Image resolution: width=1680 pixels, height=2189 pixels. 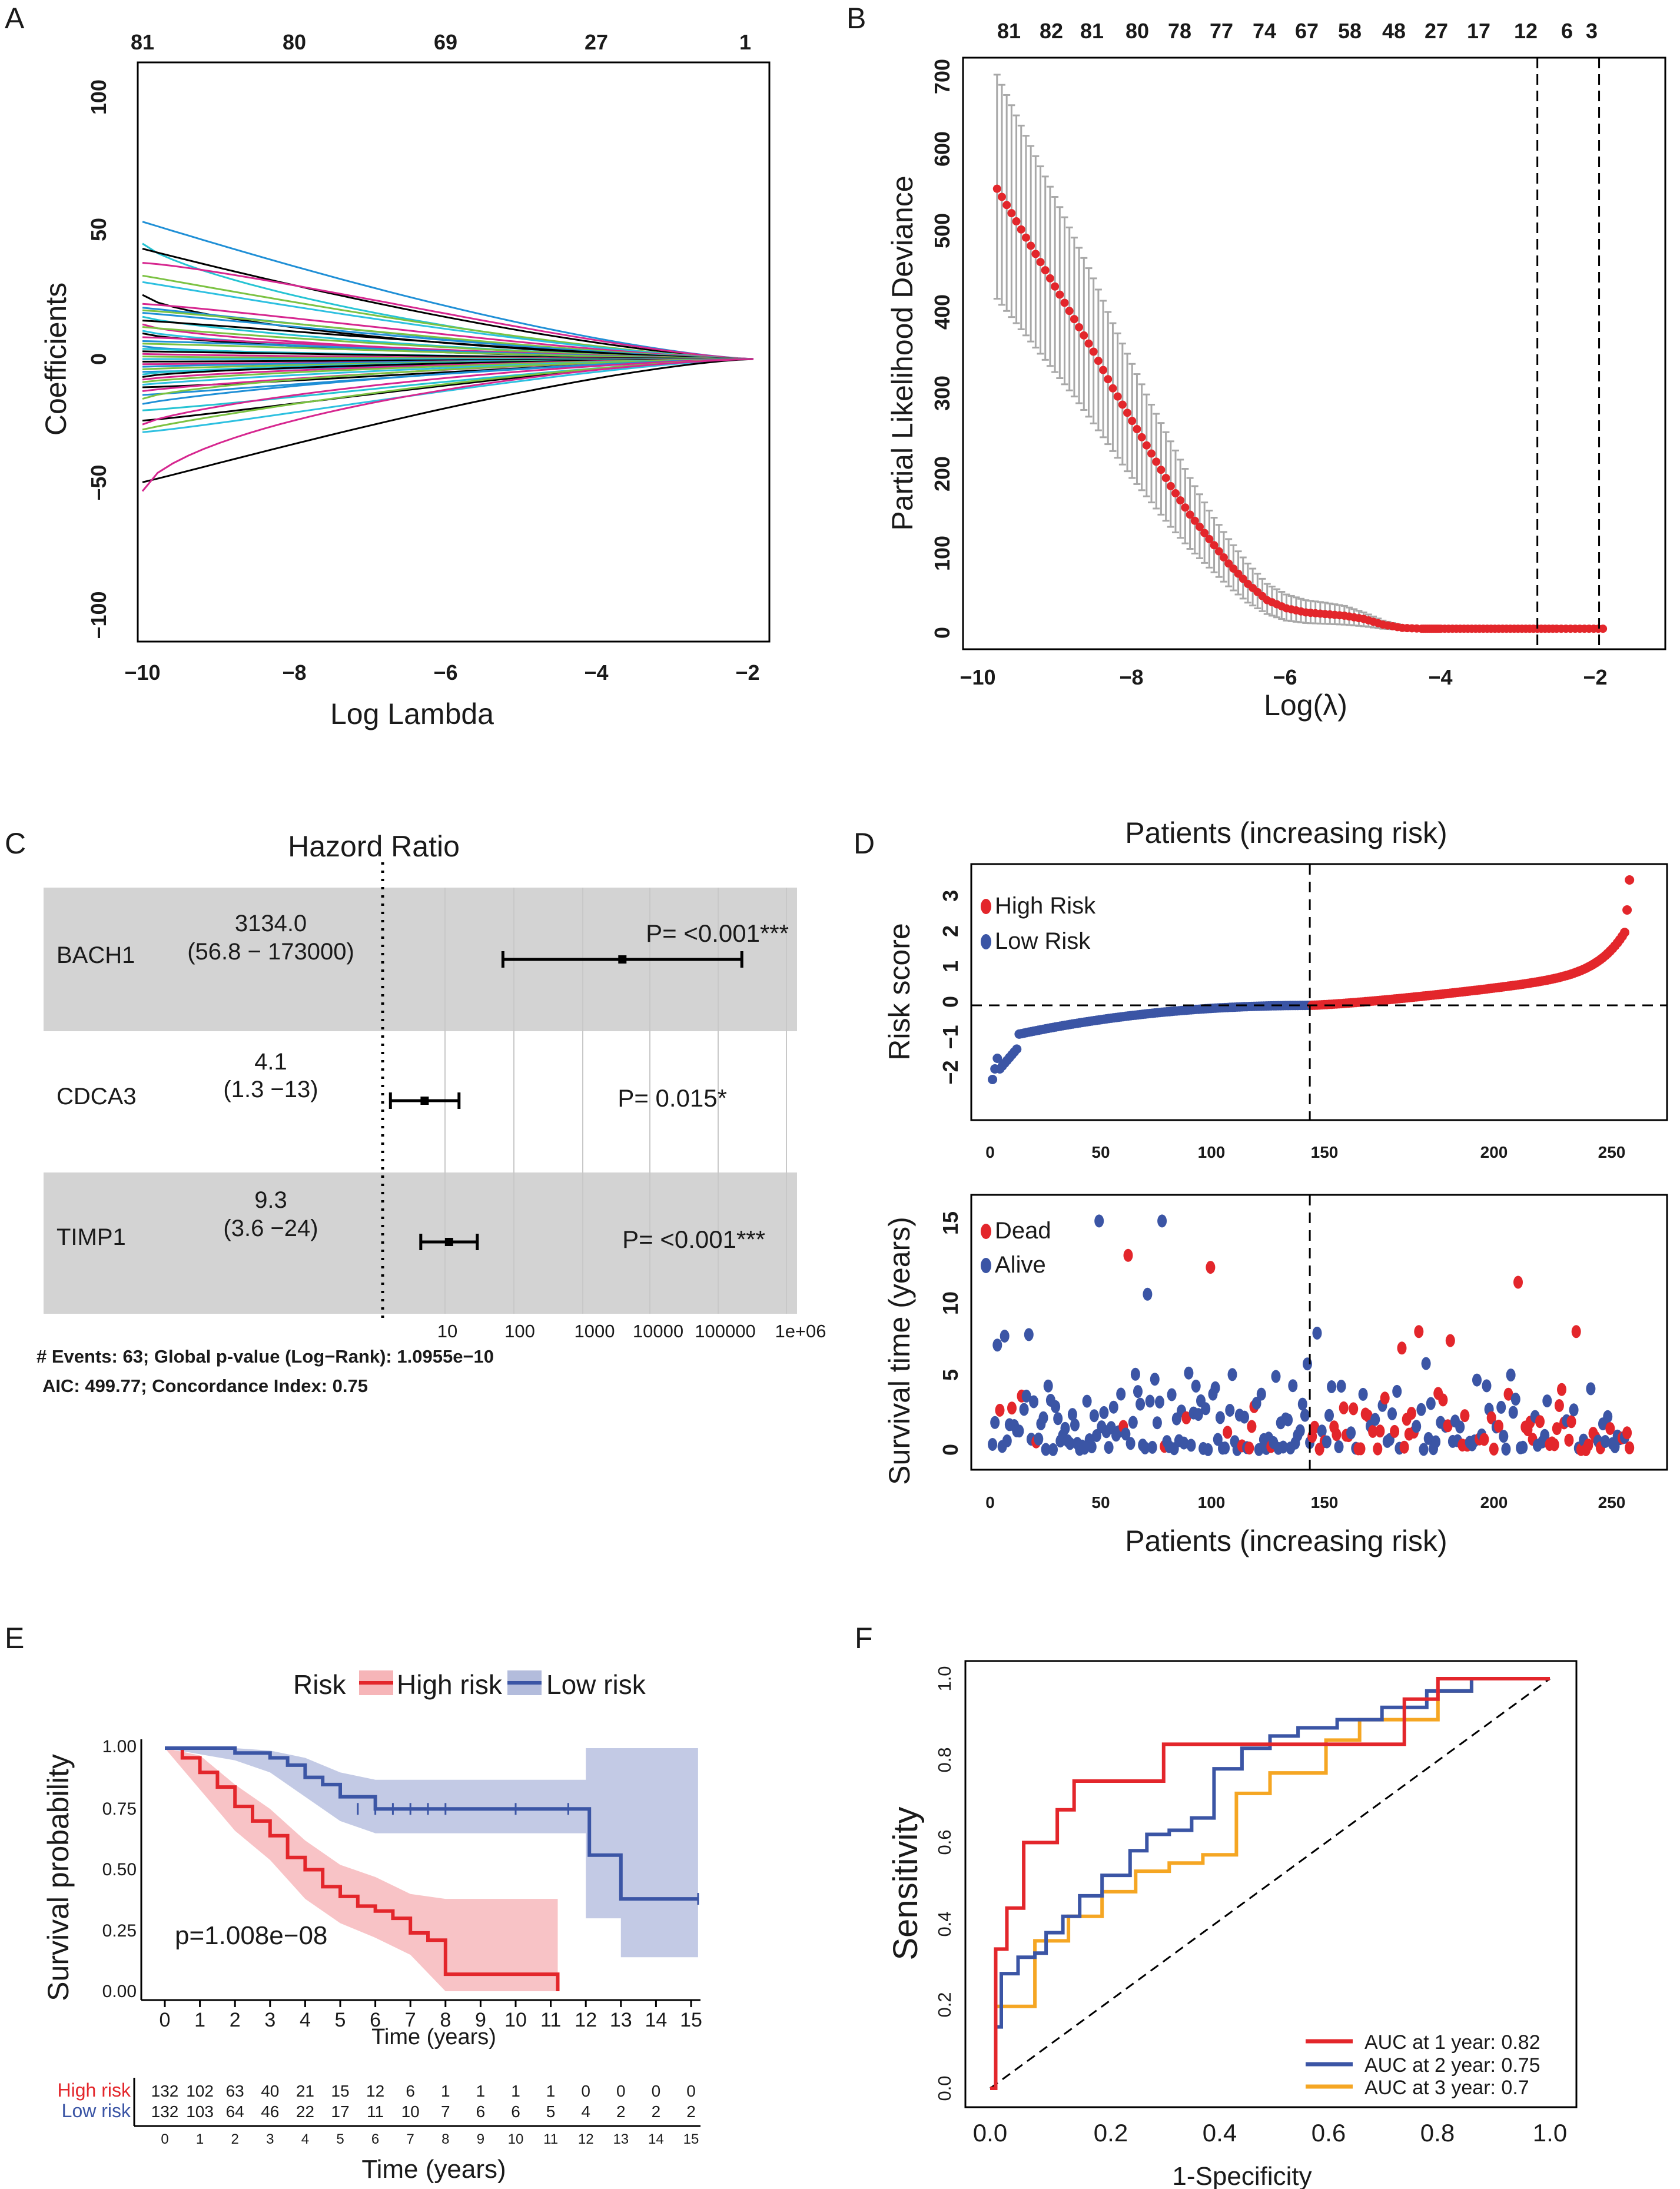 I want to click on risk-point, so click(x=1627, y=910).